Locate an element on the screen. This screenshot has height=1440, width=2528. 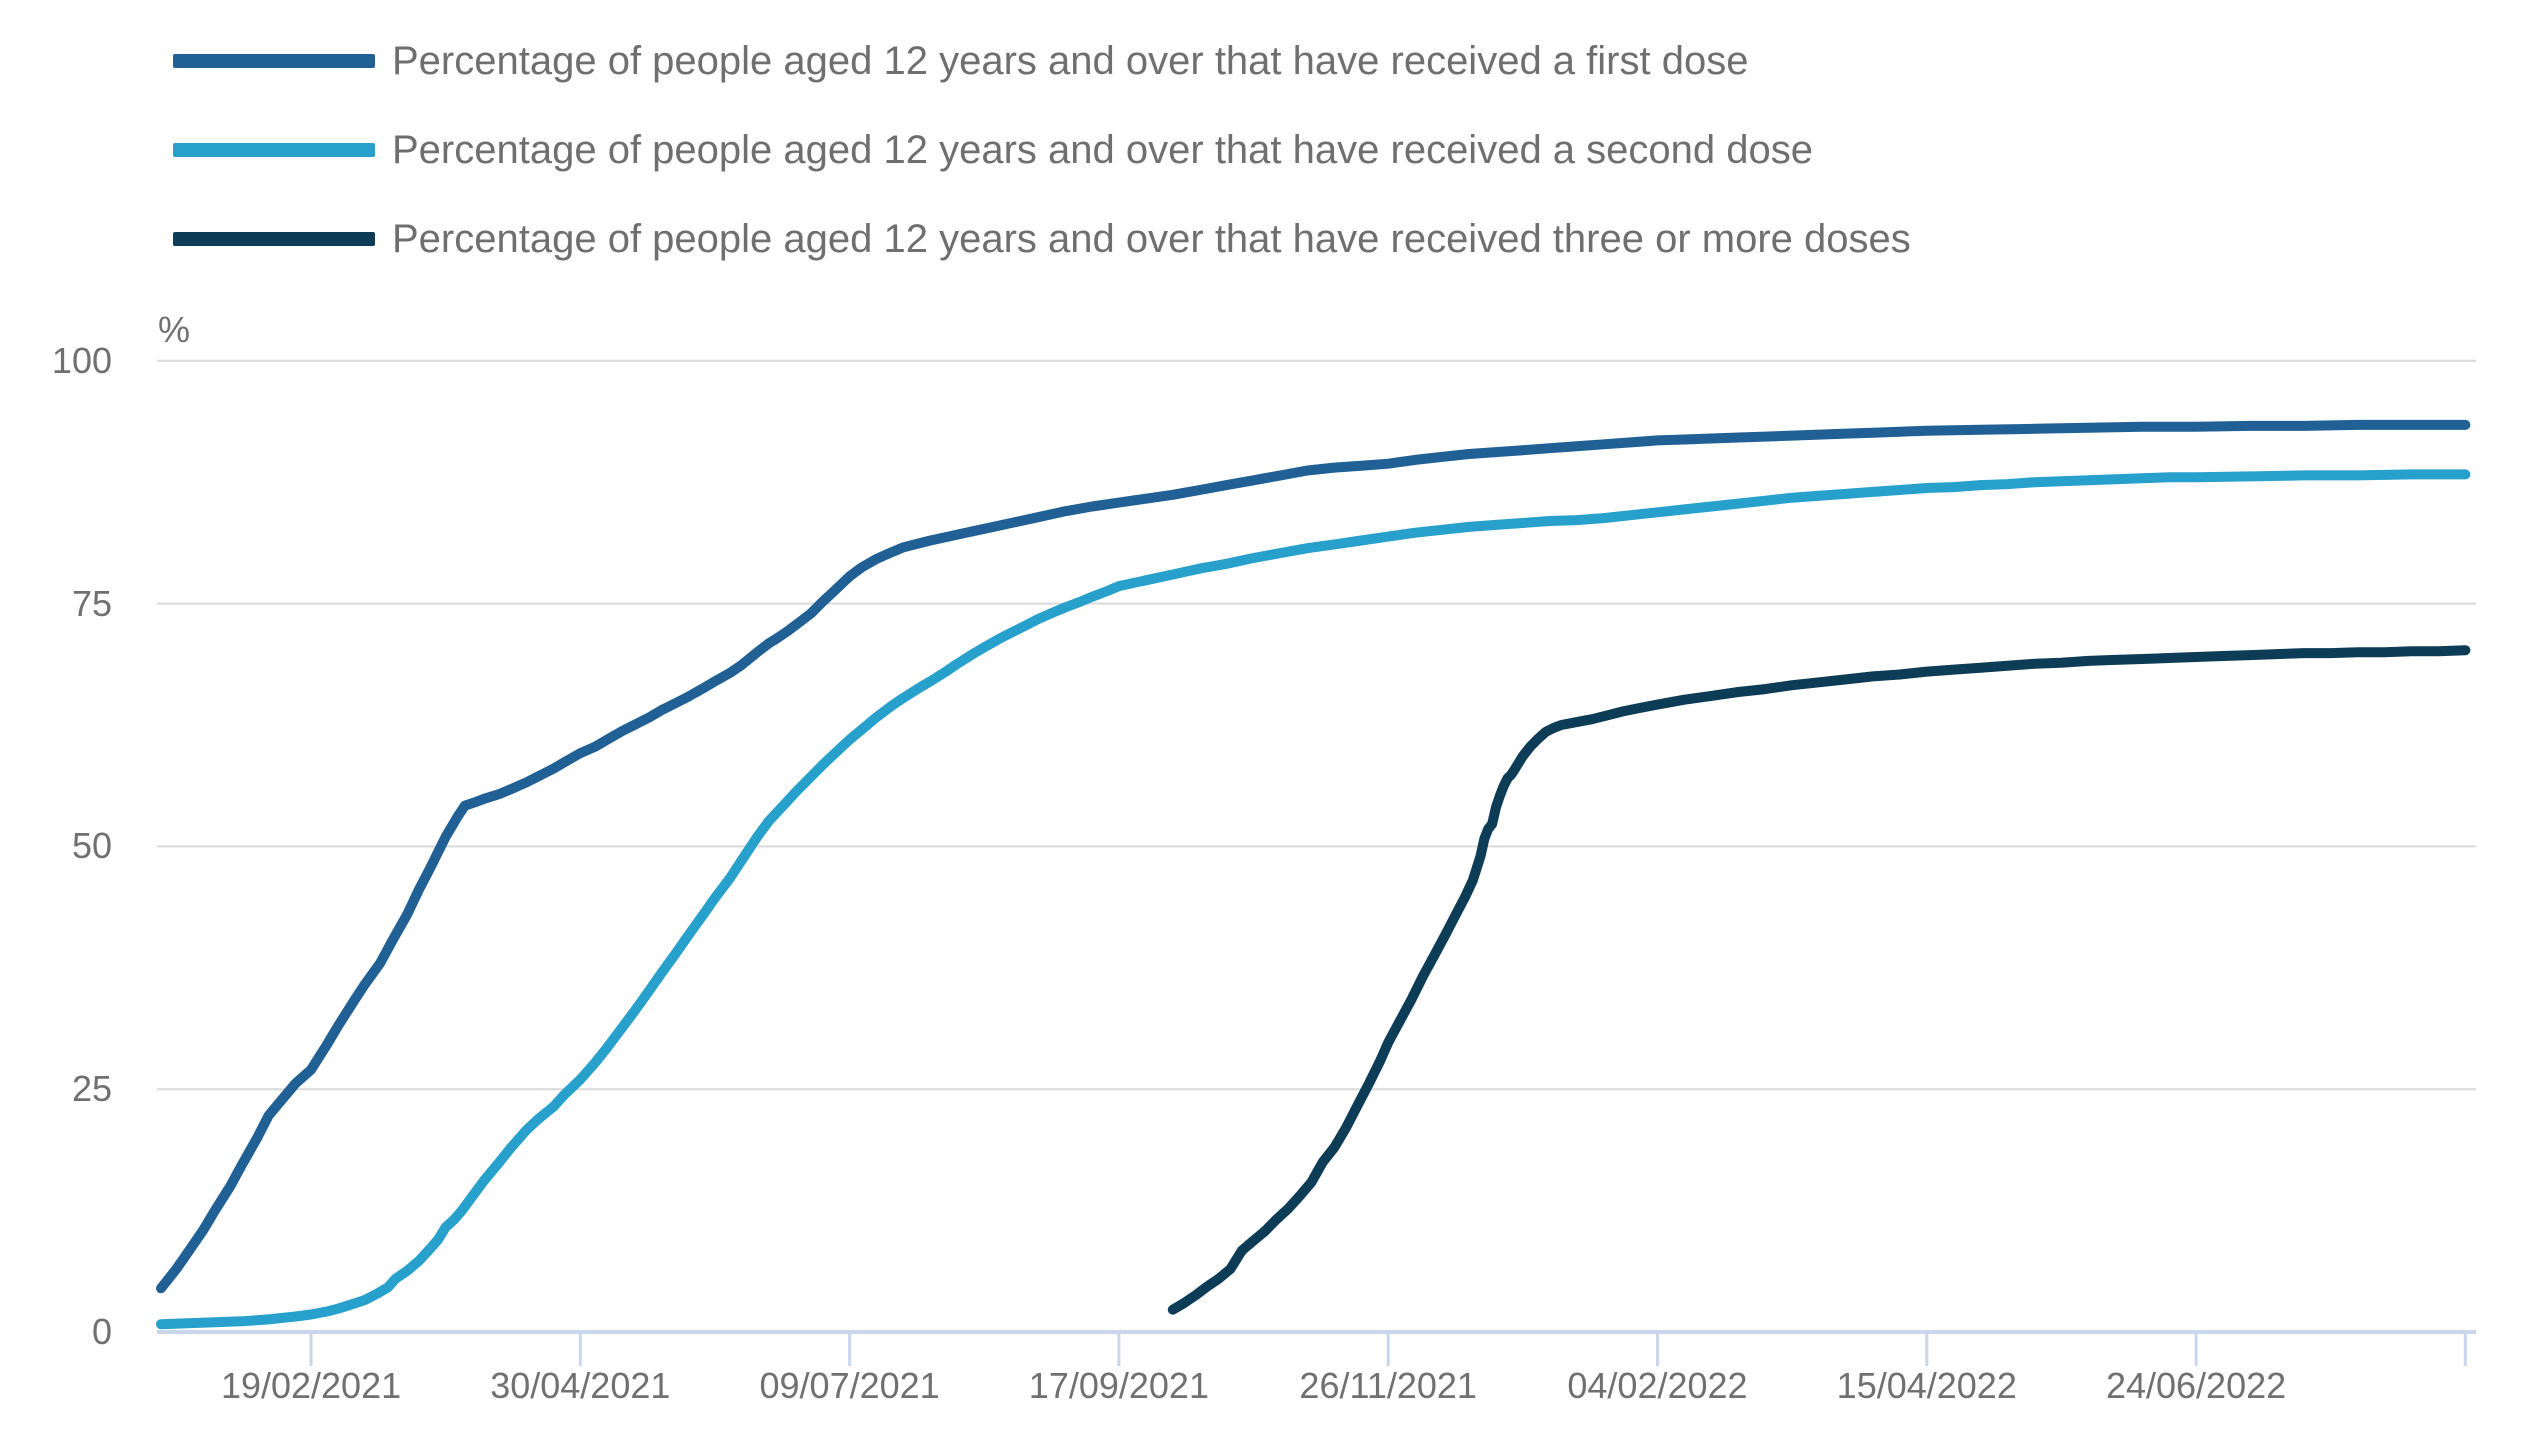
y-tick-label: 25 is located at coordinates (91, 1089).